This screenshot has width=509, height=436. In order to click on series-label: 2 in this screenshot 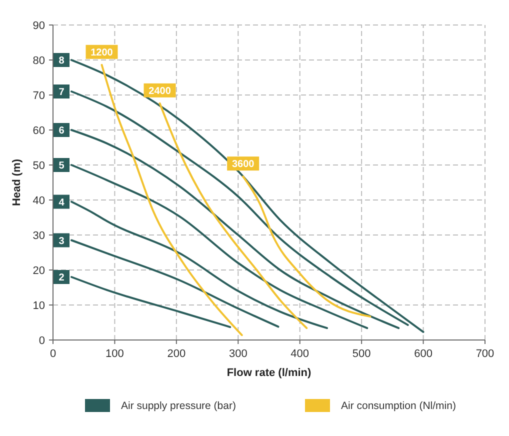, I will do `click(61, 278)`.